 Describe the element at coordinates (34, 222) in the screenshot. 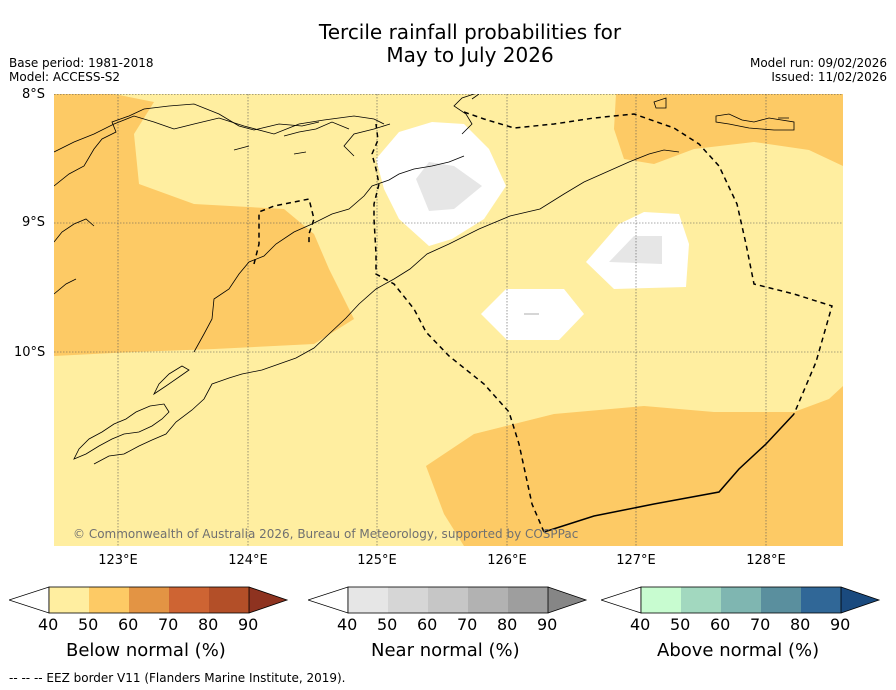

I see `lat-label-9s: 9°S` at that location.